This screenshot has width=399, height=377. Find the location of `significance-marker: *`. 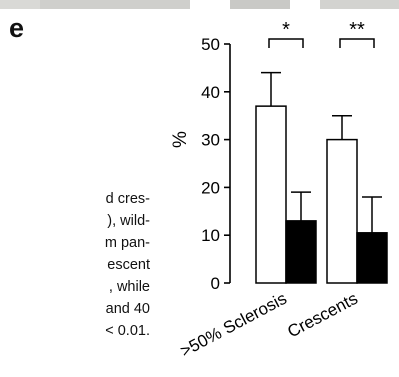

significance-marker: * is located at coordinates (286, 30).